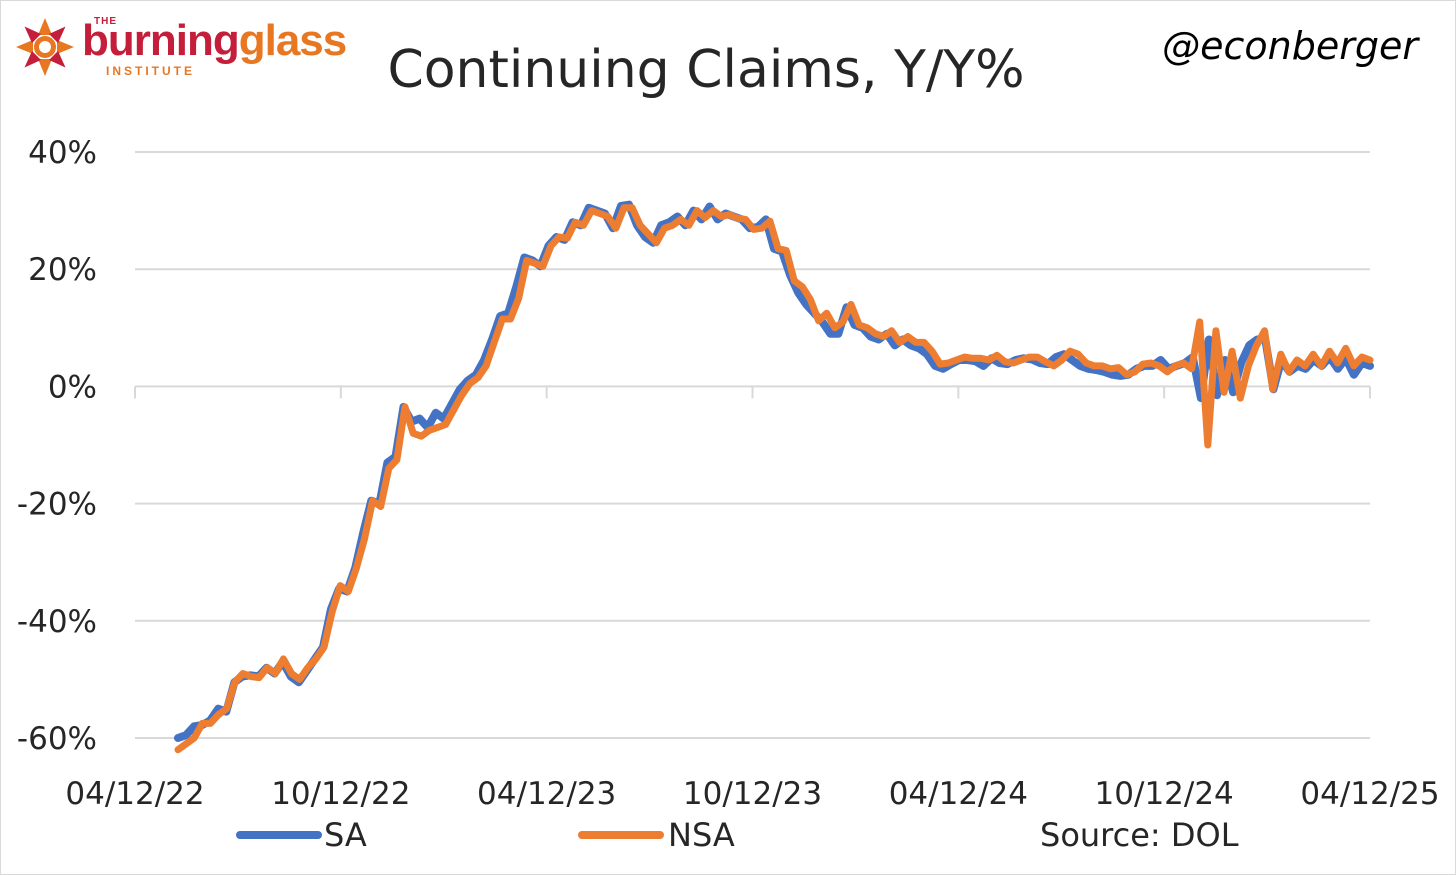 The image size is (1456, 875). I want to click on legend-sa-label: SA, so click(345, 835).